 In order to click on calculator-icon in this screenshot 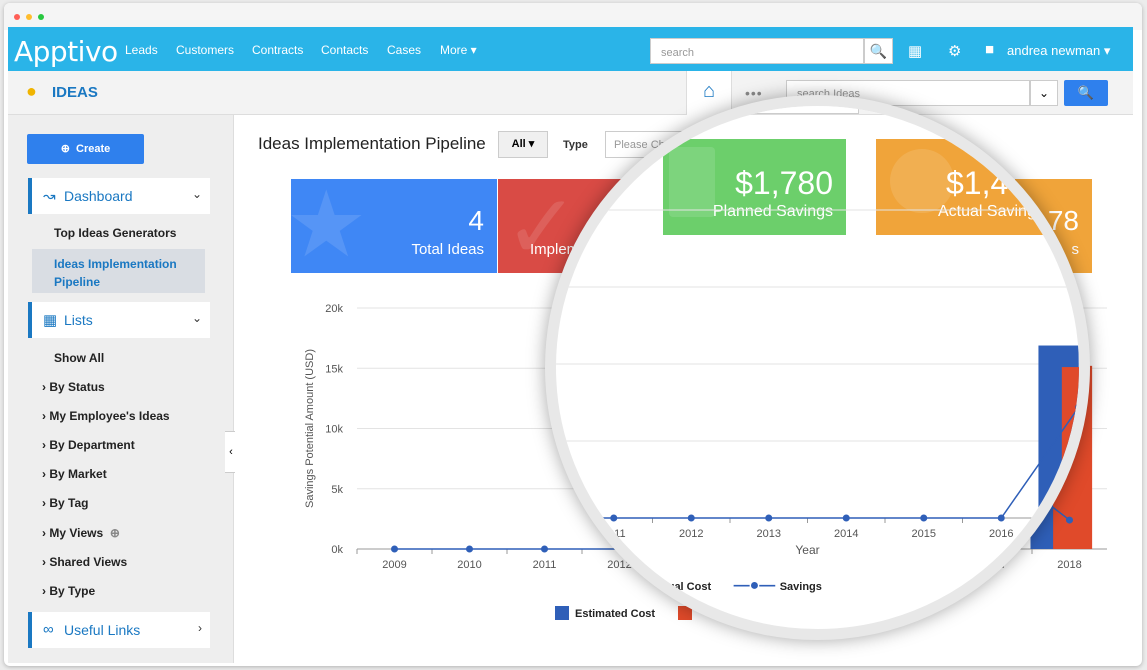, I will do `click(692, 182)`.